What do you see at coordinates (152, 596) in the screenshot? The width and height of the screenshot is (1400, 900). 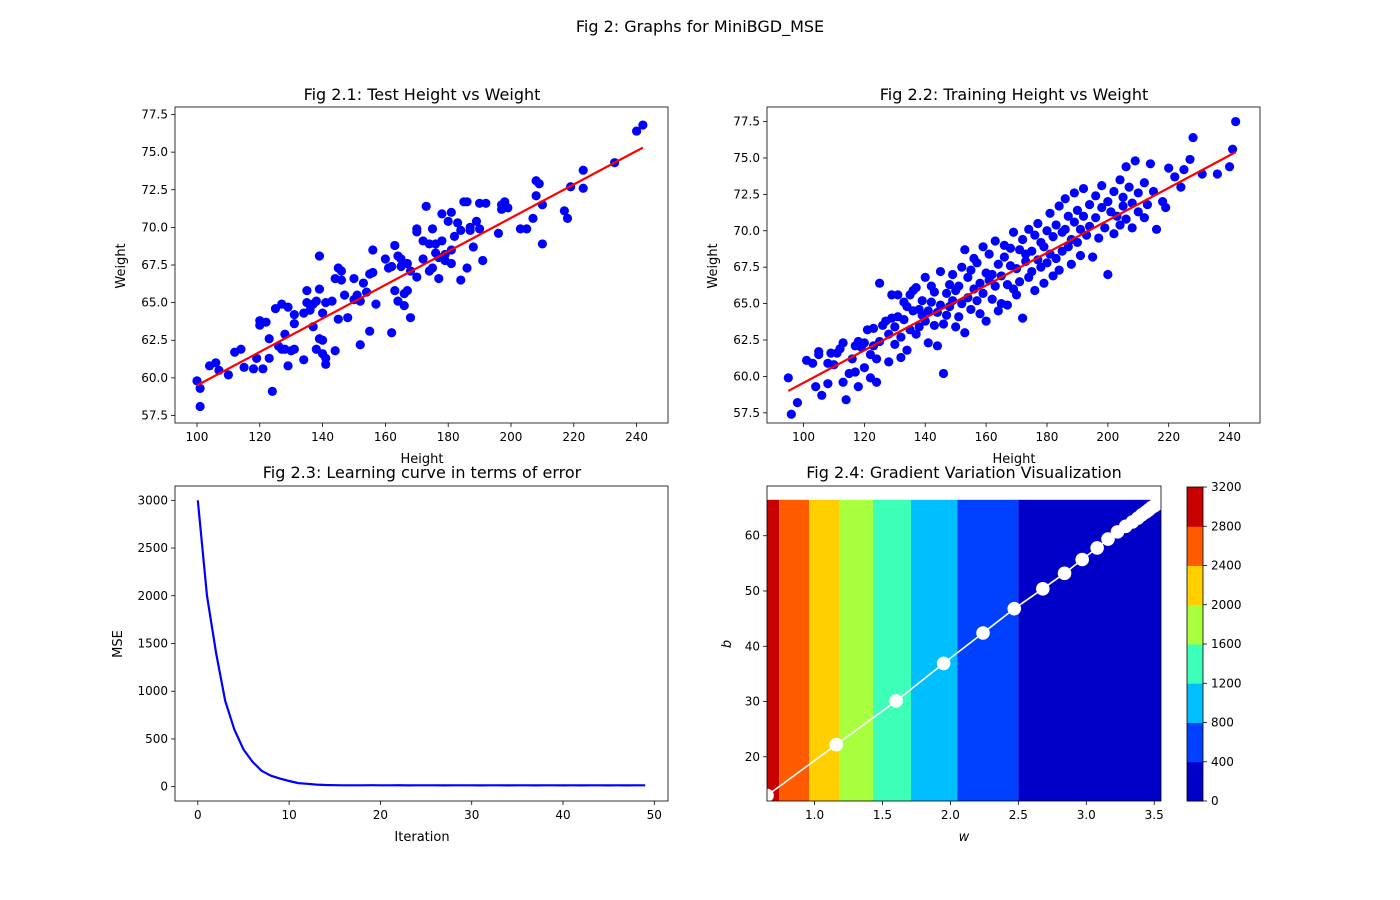 I see `fig23-ytick-label: 2000` at bounding box center [152, 596].